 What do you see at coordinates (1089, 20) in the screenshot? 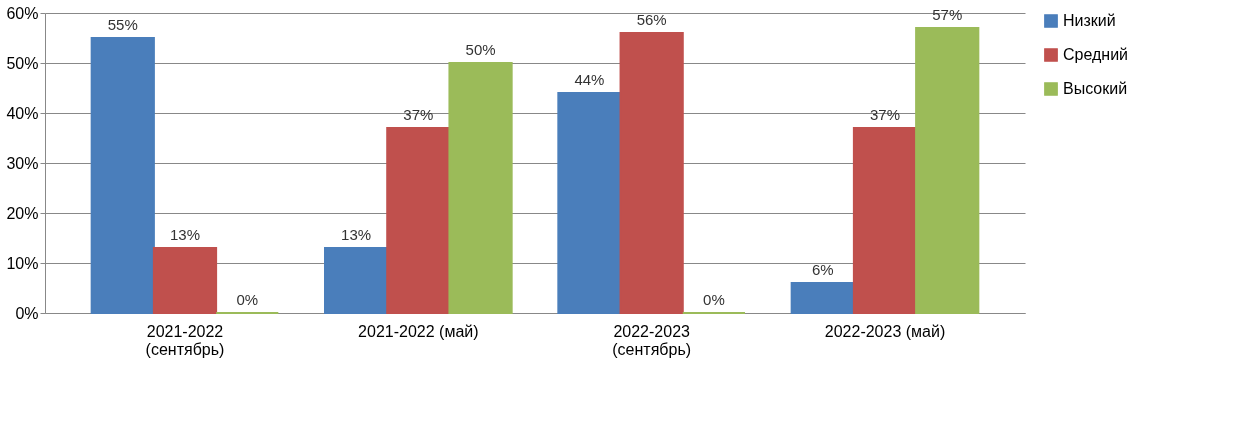
I see `legend-label: Низкий` at bounding box center [1089, 20].